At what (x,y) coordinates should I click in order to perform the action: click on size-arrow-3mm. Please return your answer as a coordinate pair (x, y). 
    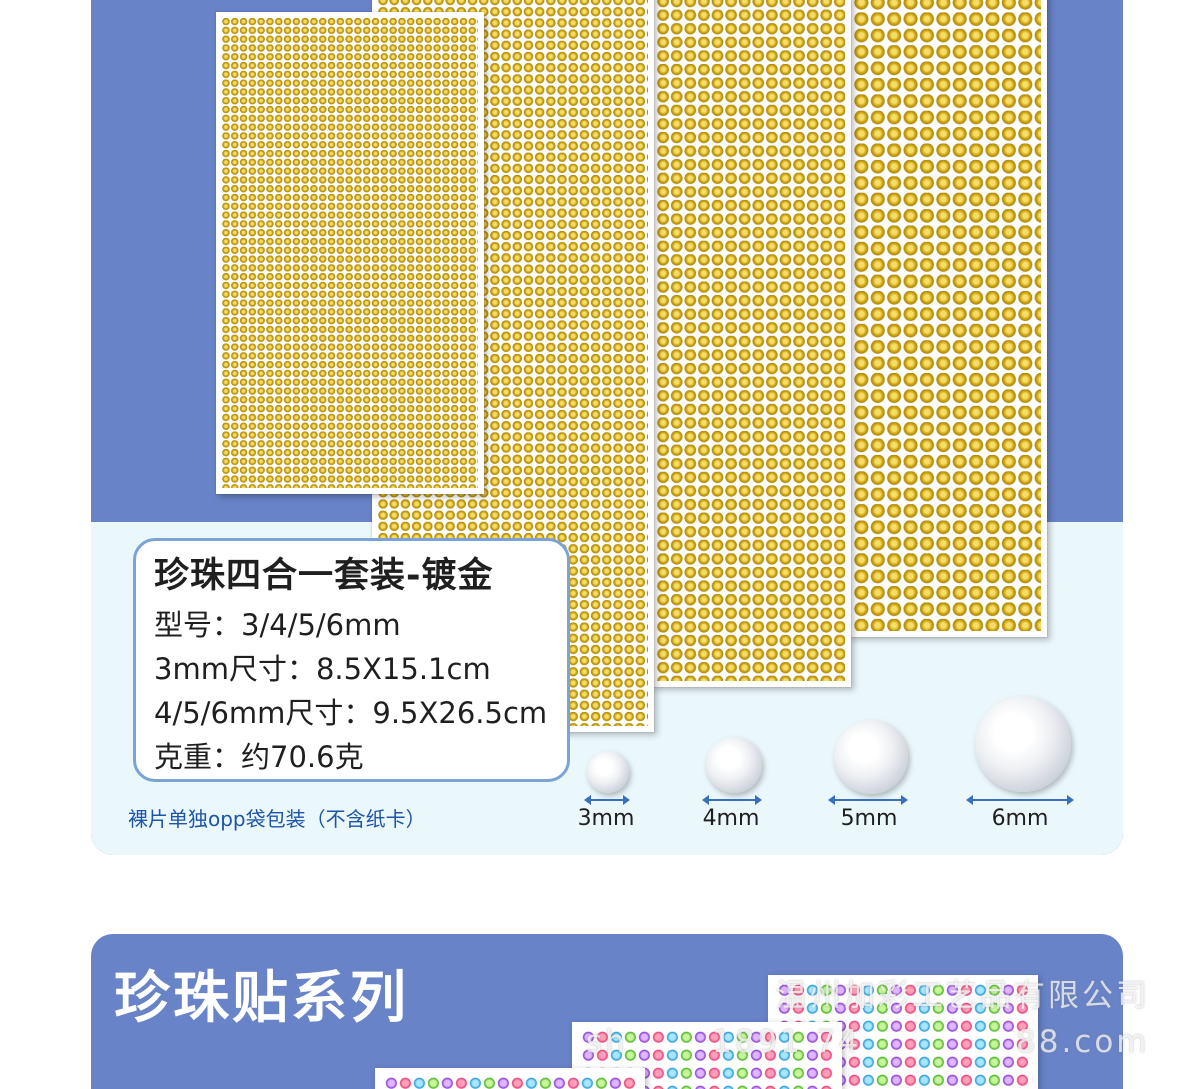
    Looking at the image, I should click on (607, 800).